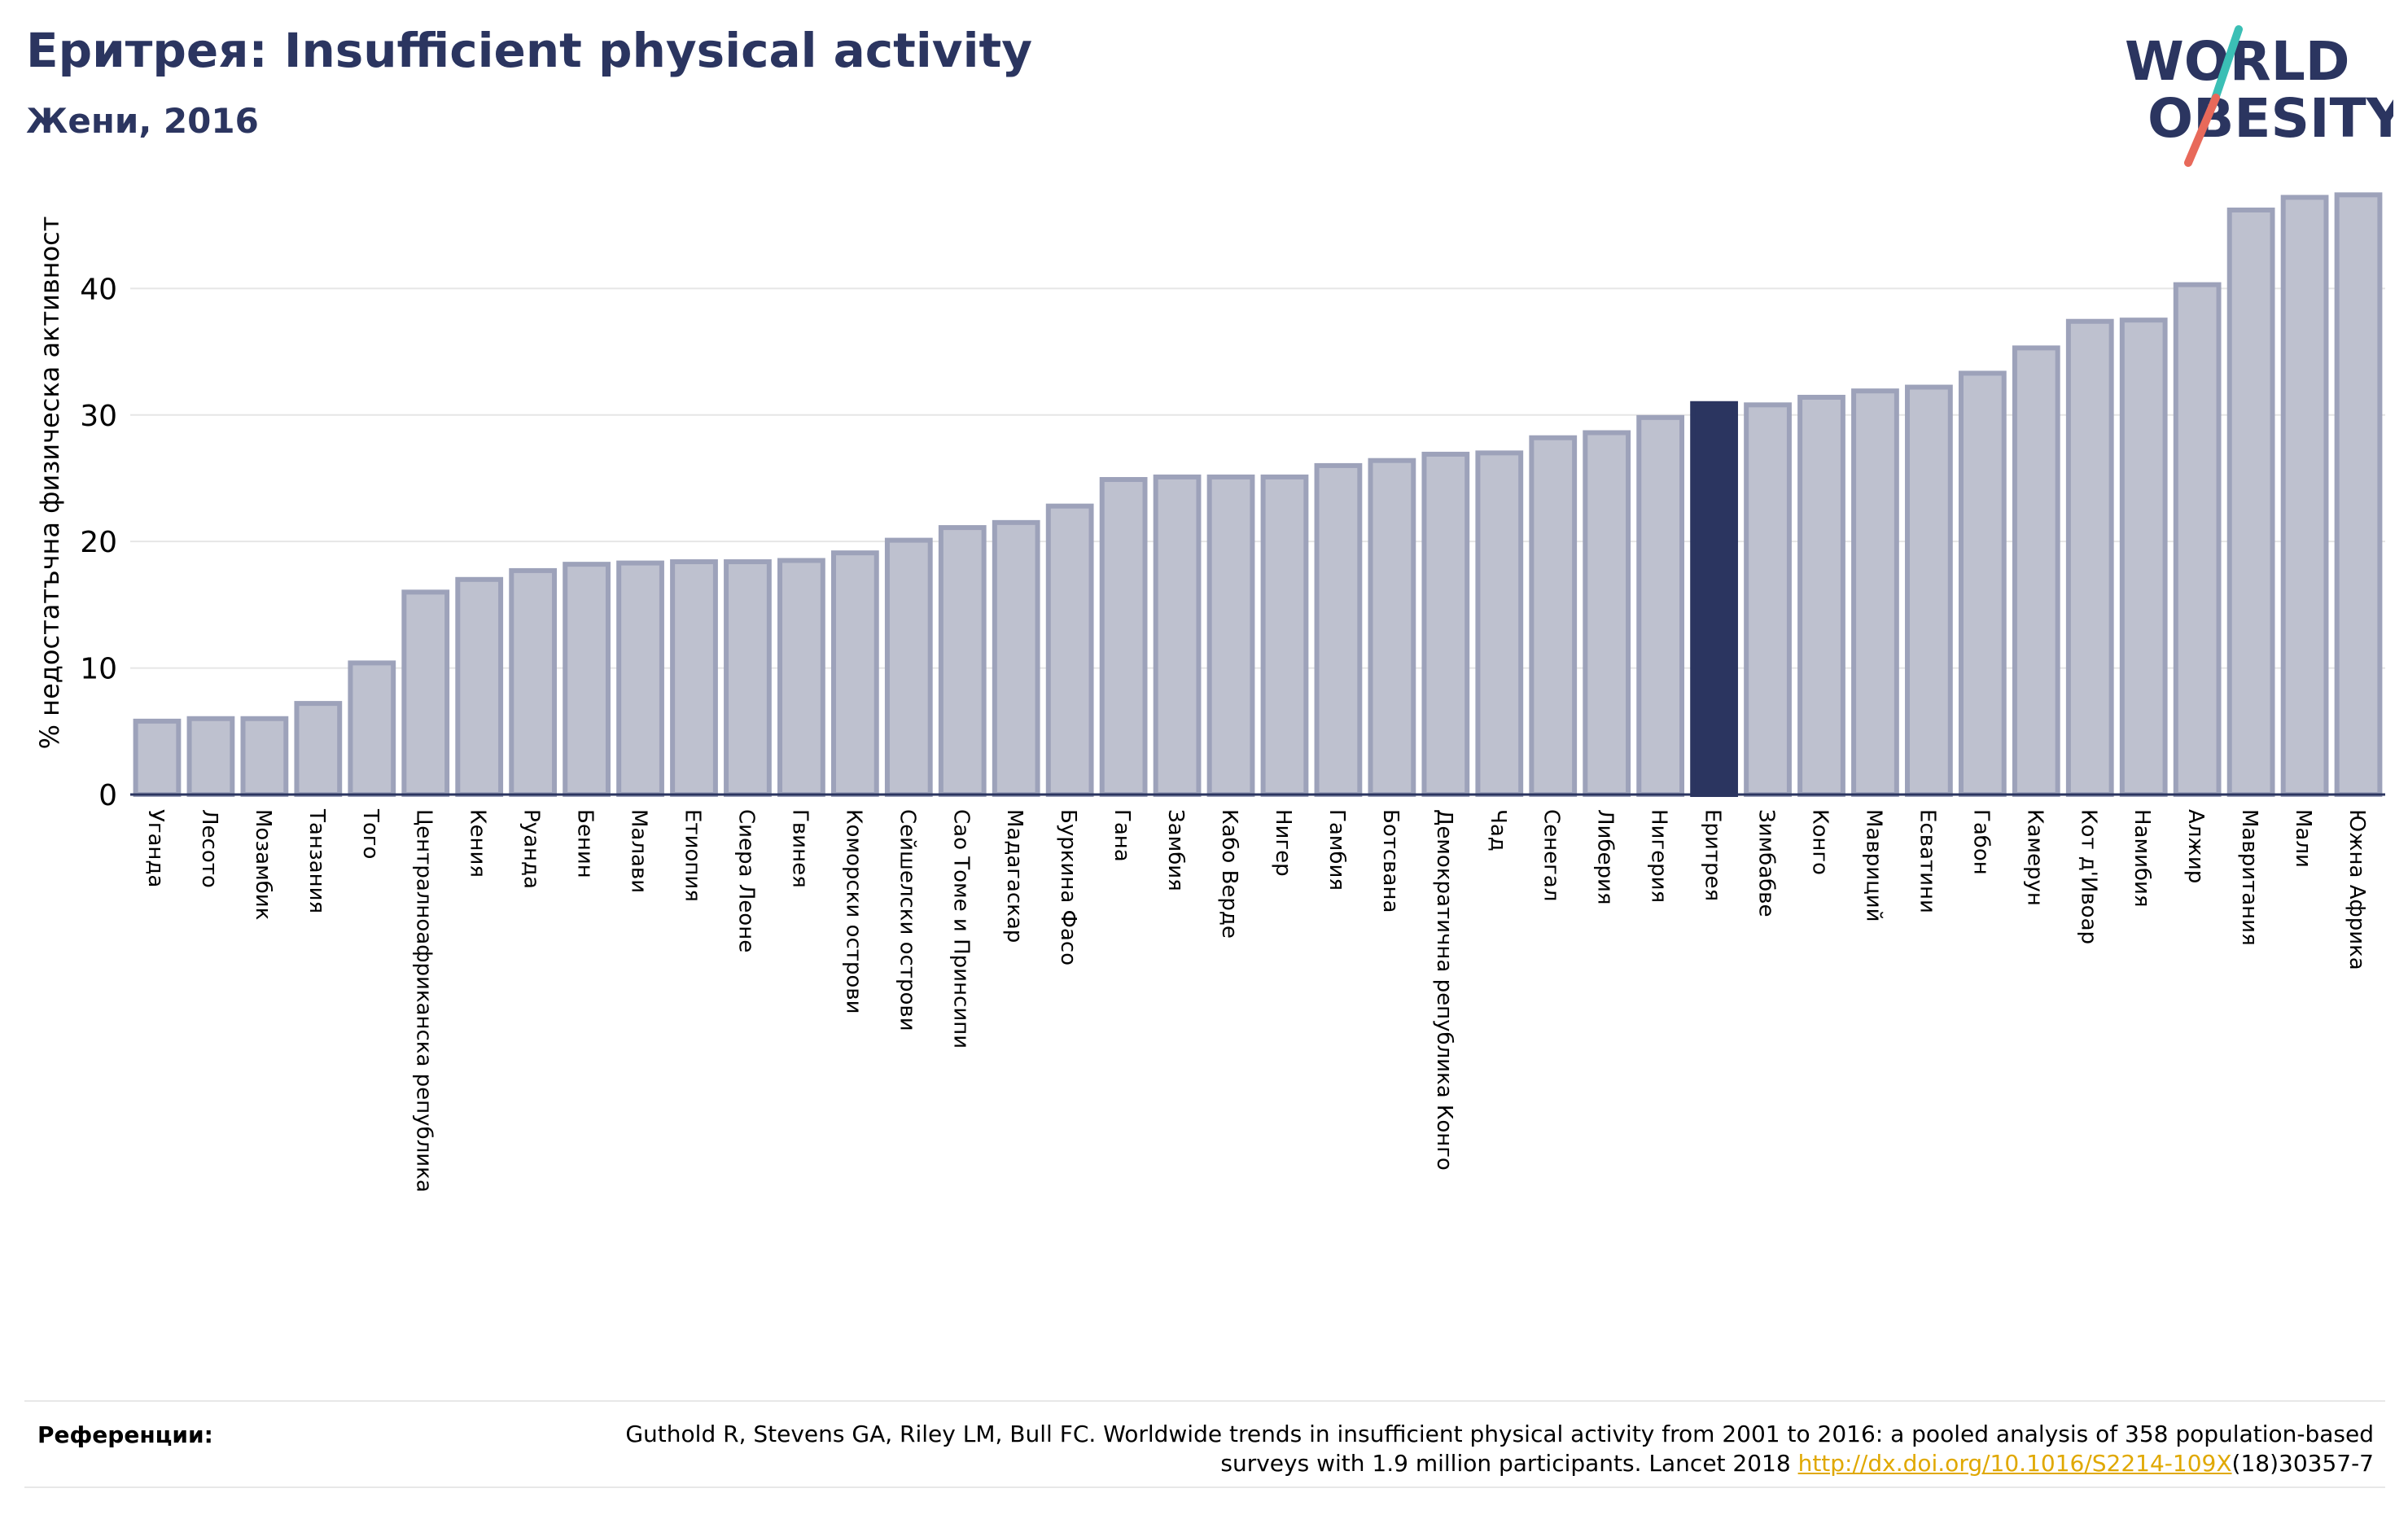  What do you see at coordinates (424, 1001) in the screenshot?
I see `x-tick-label-5: Централноафриканска република` at bounding box center [424, 1001].